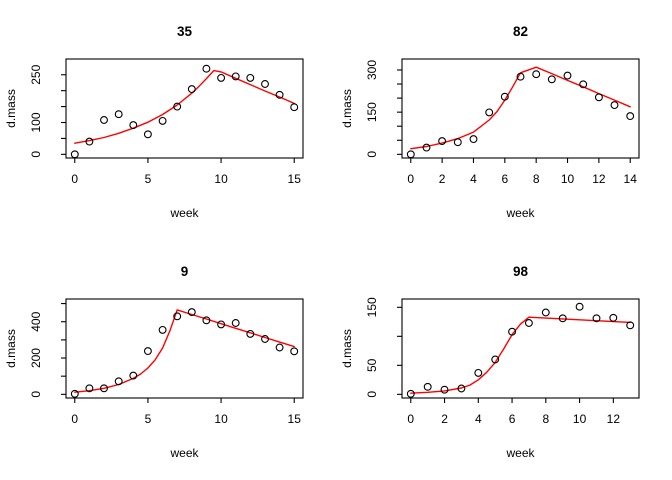 The width and height of the screenshot is (672, 480). Describe the element at coordinates (36, 122) in the screenshot. I see `y-tick-label: 100` at that location.